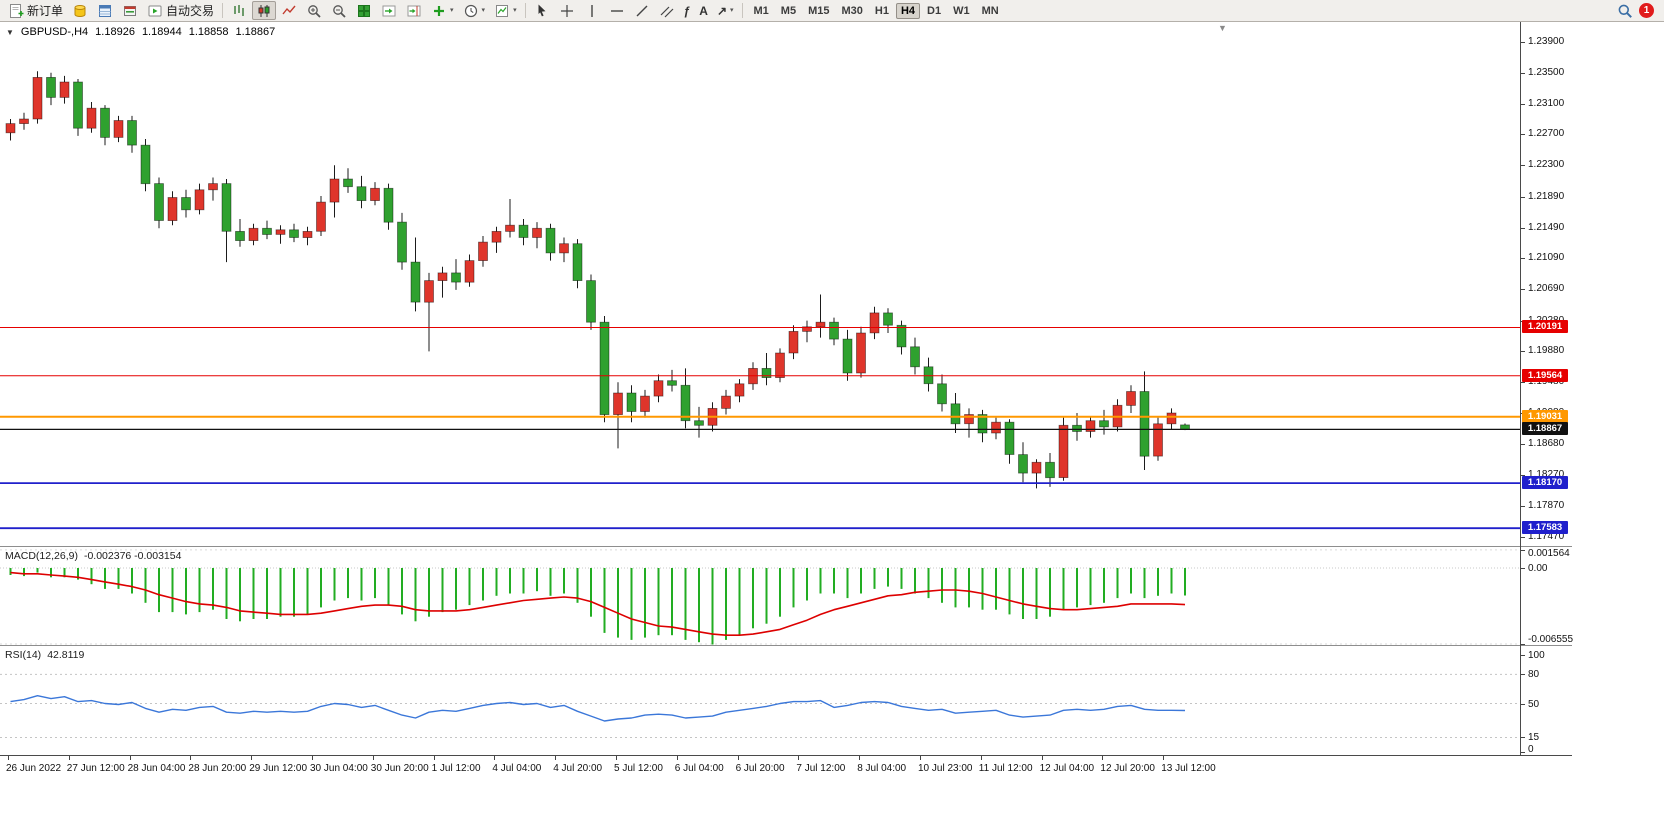 The image size is (1664, 832). What do you see at coordinates (239, 10) in the screenshot?
I see `bar-chart-button` at bounding box center [239, 10].